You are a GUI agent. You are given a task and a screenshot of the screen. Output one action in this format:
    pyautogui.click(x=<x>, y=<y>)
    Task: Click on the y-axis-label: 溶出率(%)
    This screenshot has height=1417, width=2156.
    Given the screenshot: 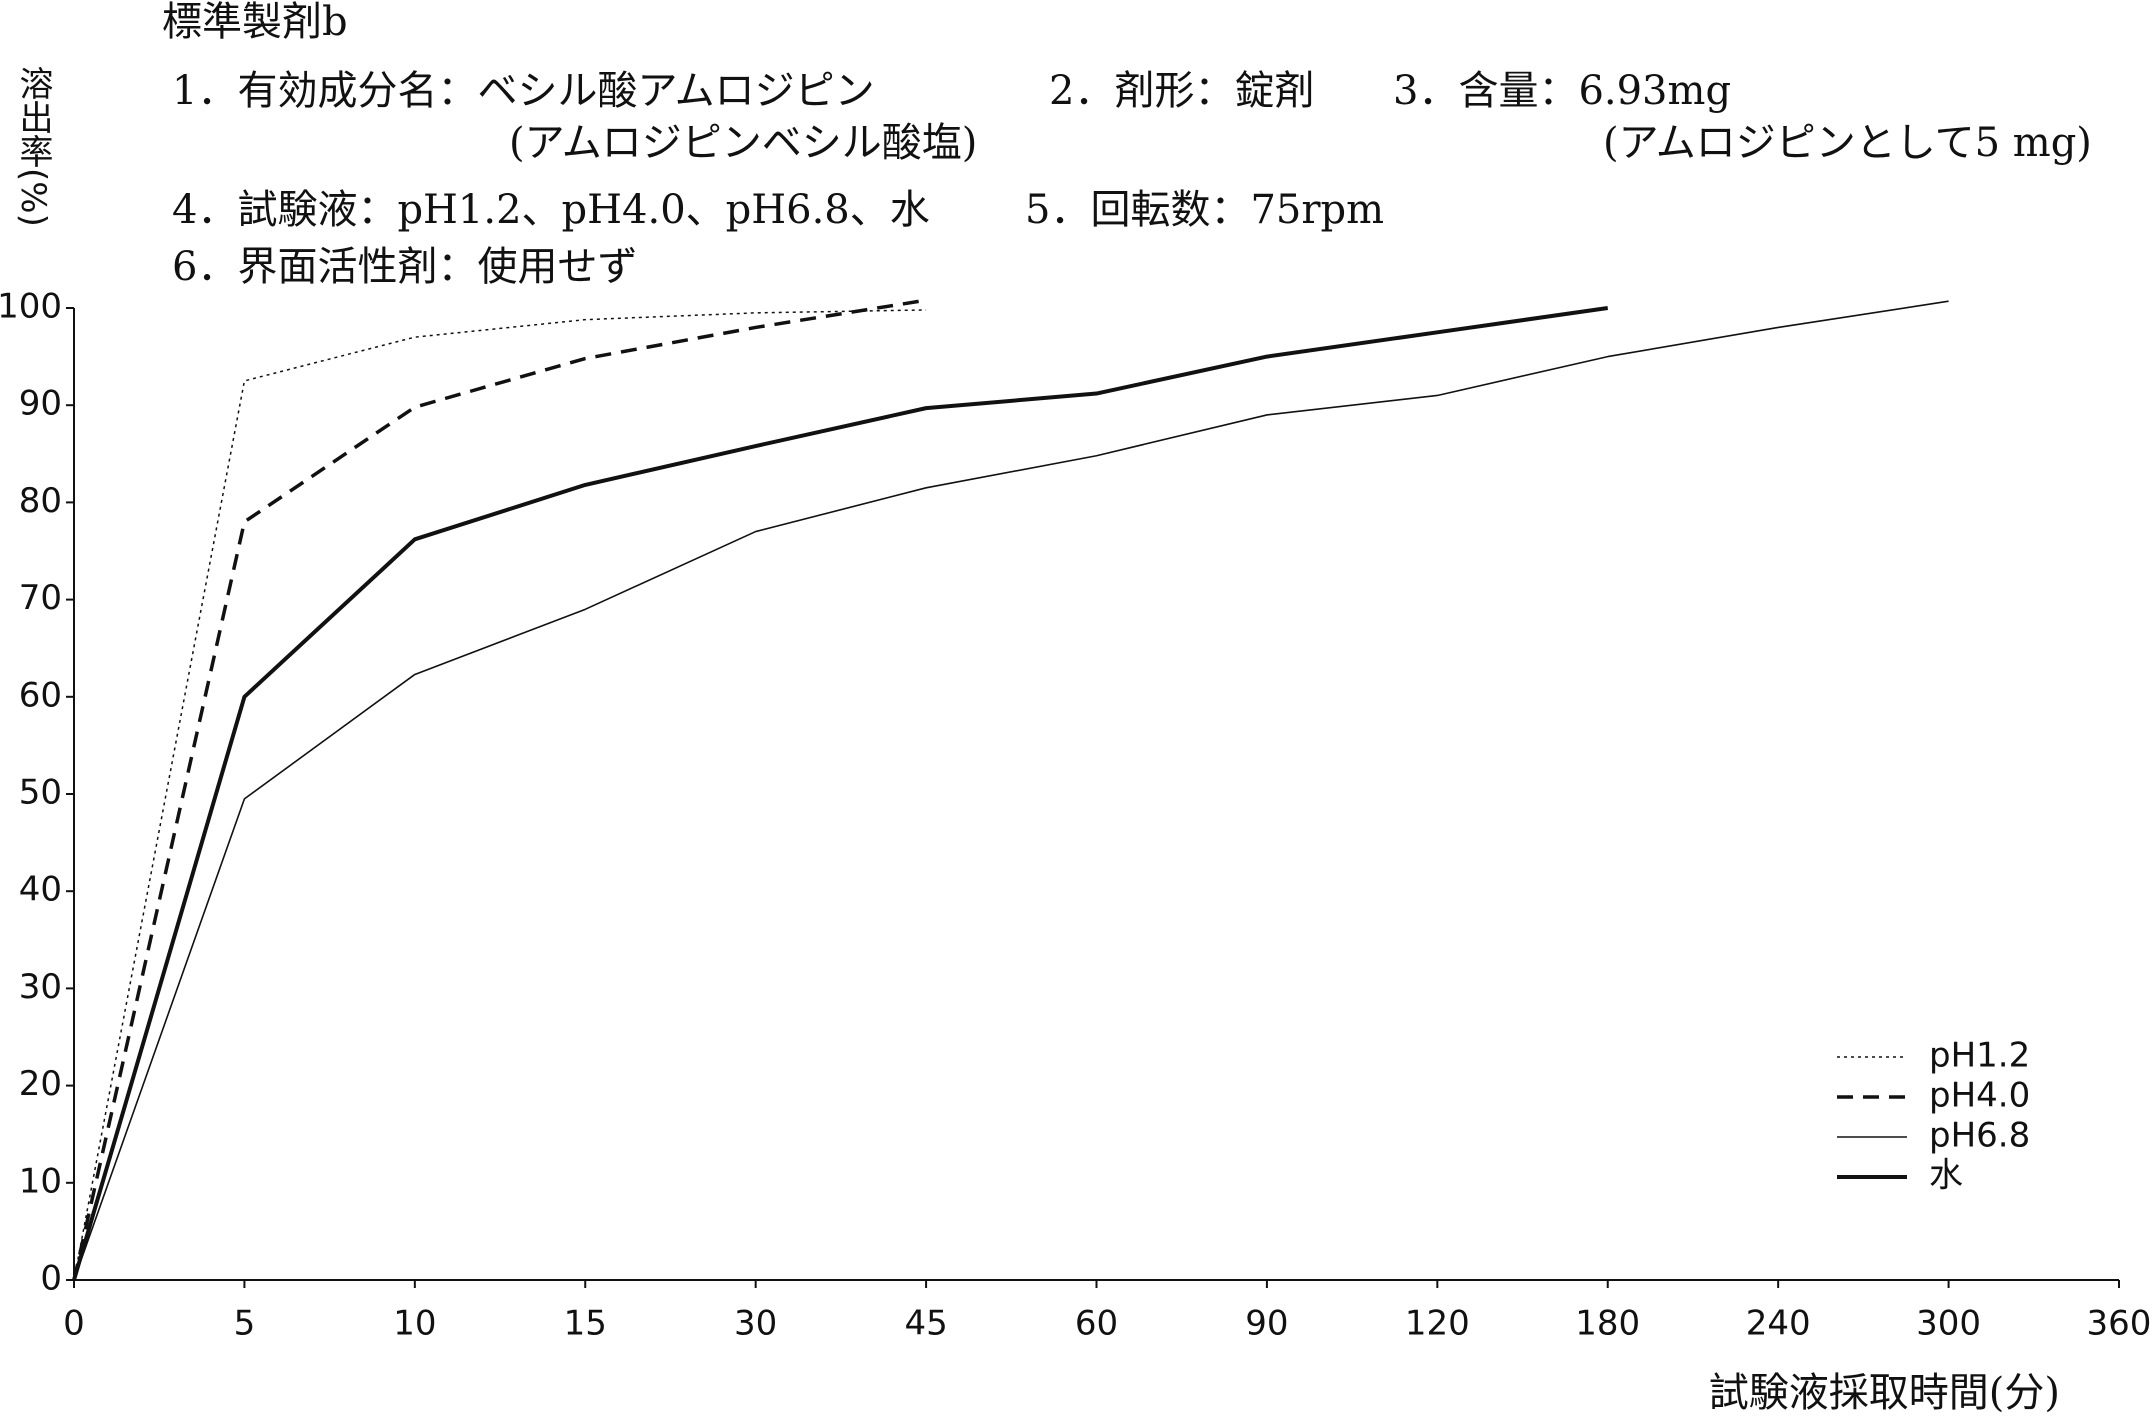 What is the action you would take?
    pyautogui.click(x=33, y=146)
    